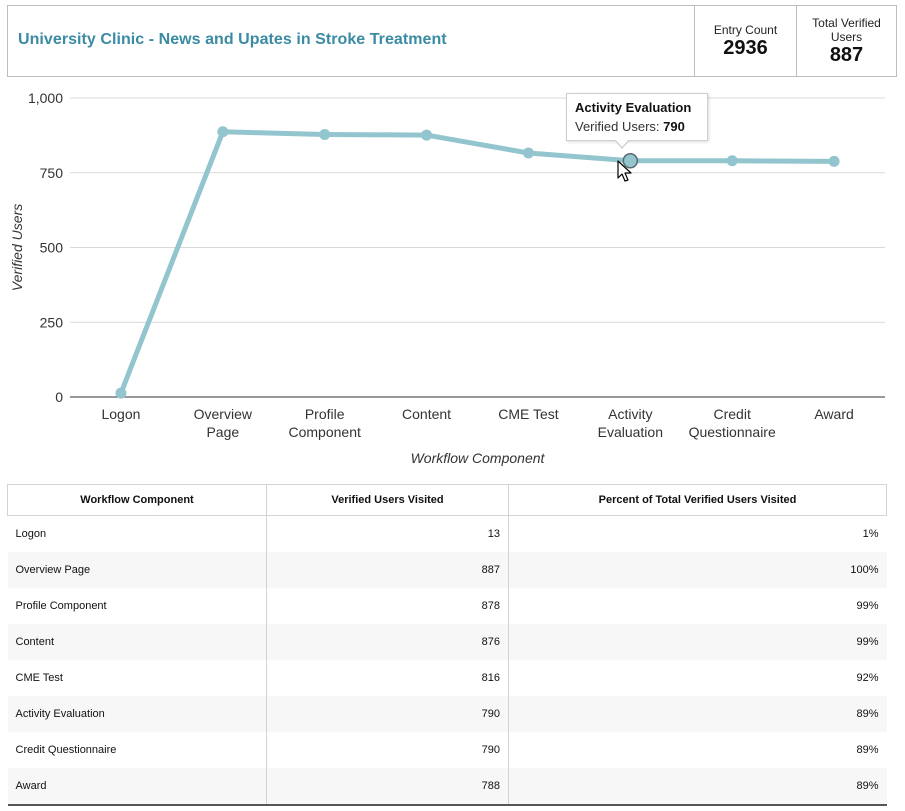 Image resolution: width=905 pixels, height=811 pixels. Describe the element at coordinates (697, 533) in the screenshot. I see `cell-percent: 1%` at that location.